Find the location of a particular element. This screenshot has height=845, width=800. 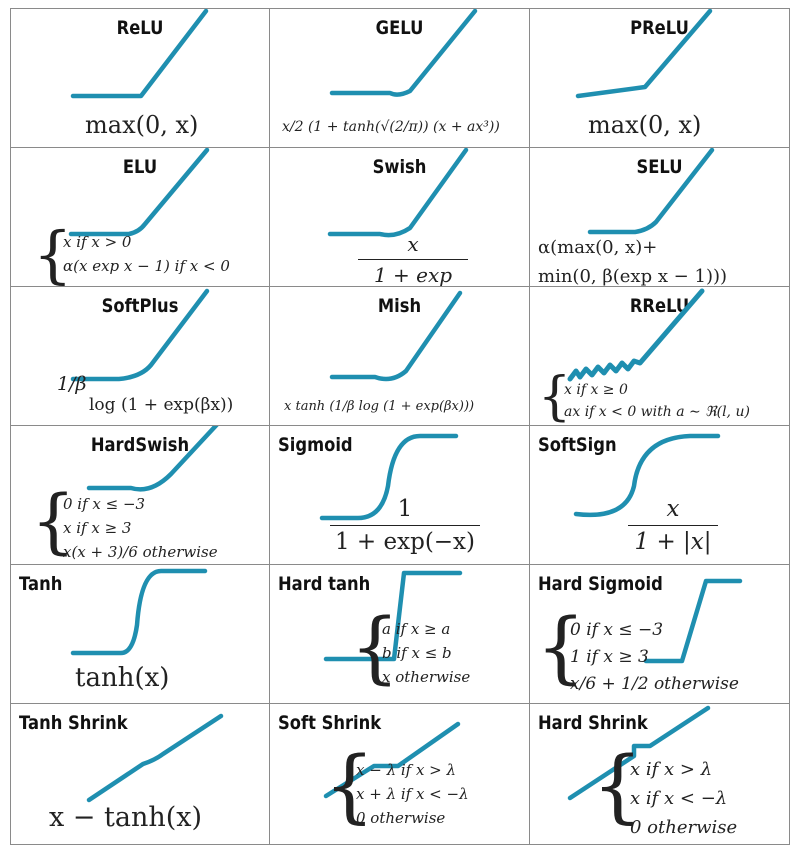

cell-swish: Swish x 1 + exp −x is located at coordinates (400, 217).